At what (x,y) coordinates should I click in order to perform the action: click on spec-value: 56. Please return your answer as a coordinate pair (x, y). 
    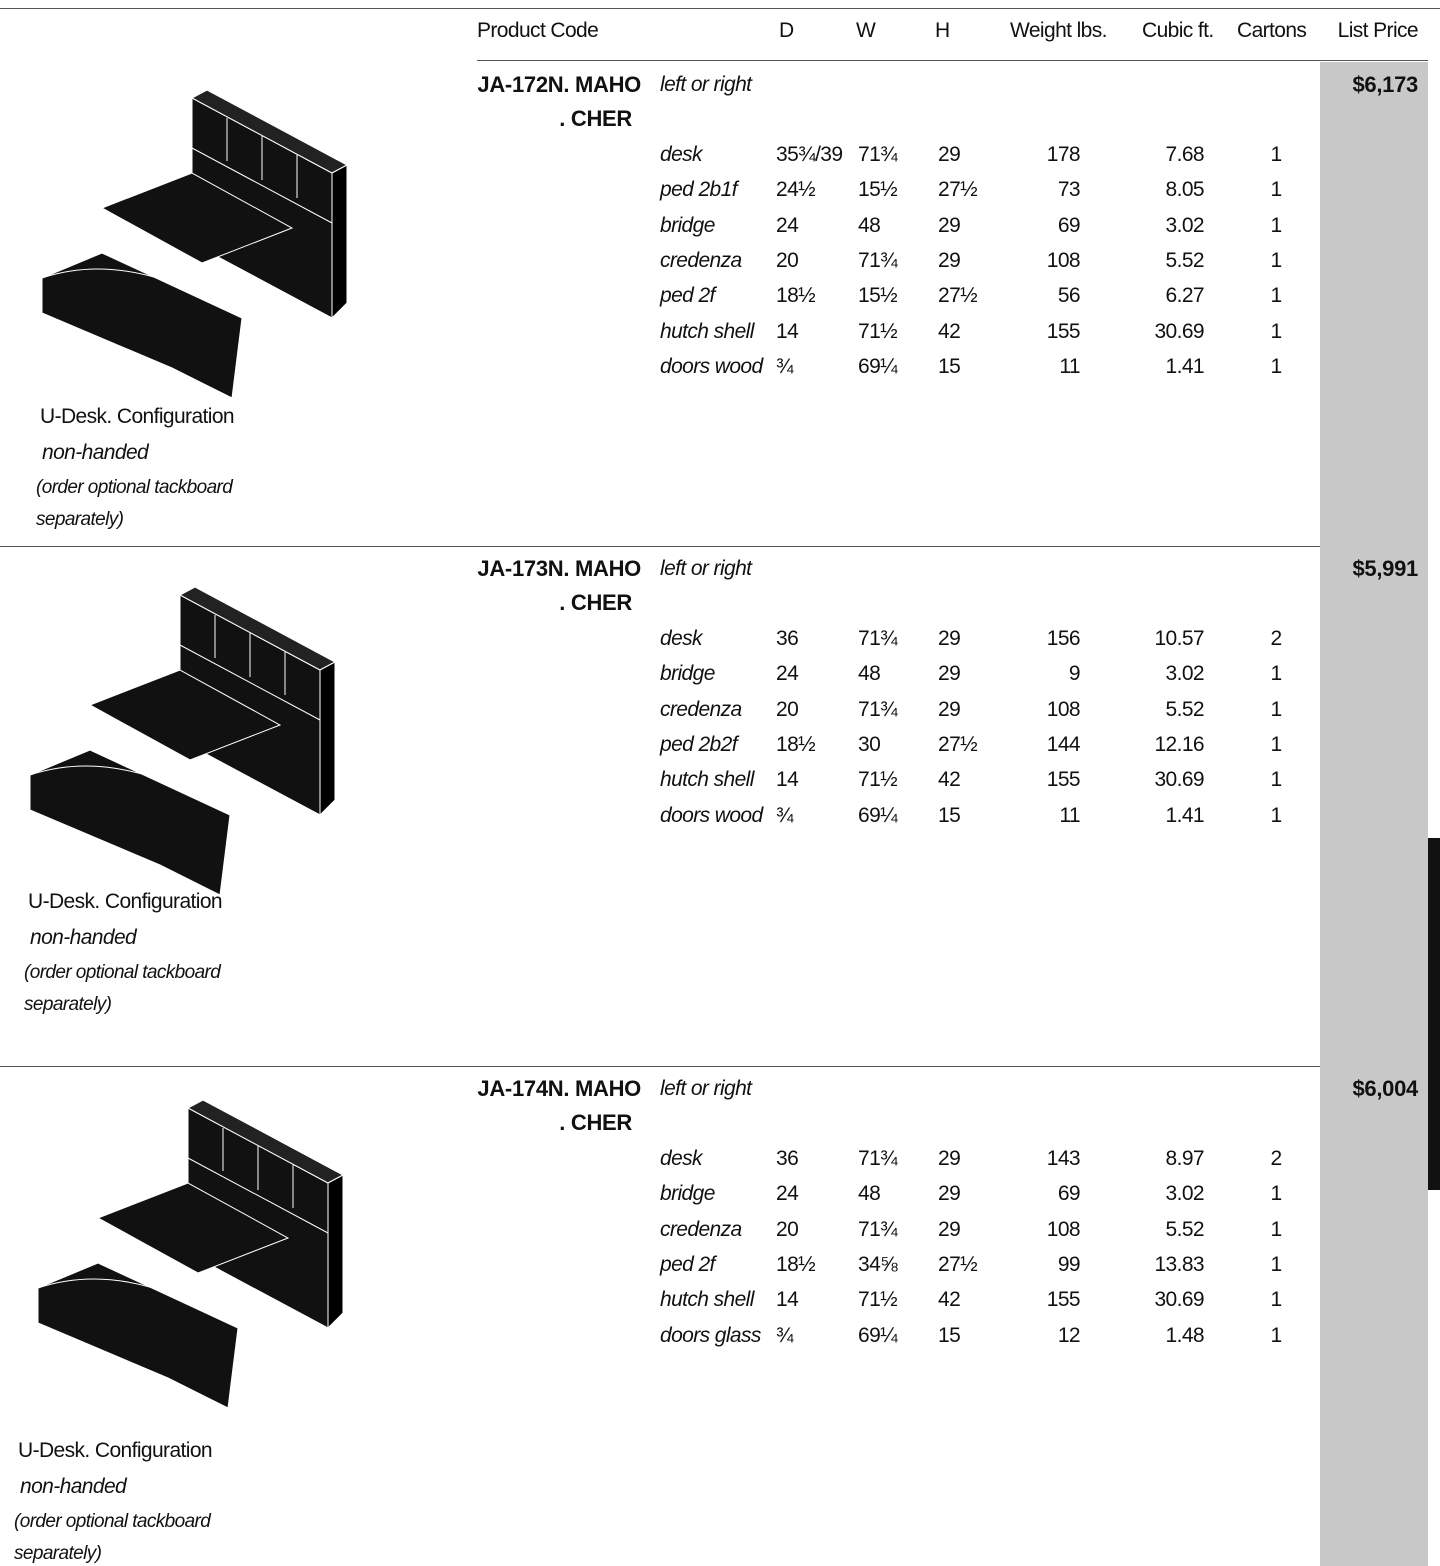
    Looking at the image, I should click on (1069, 296).